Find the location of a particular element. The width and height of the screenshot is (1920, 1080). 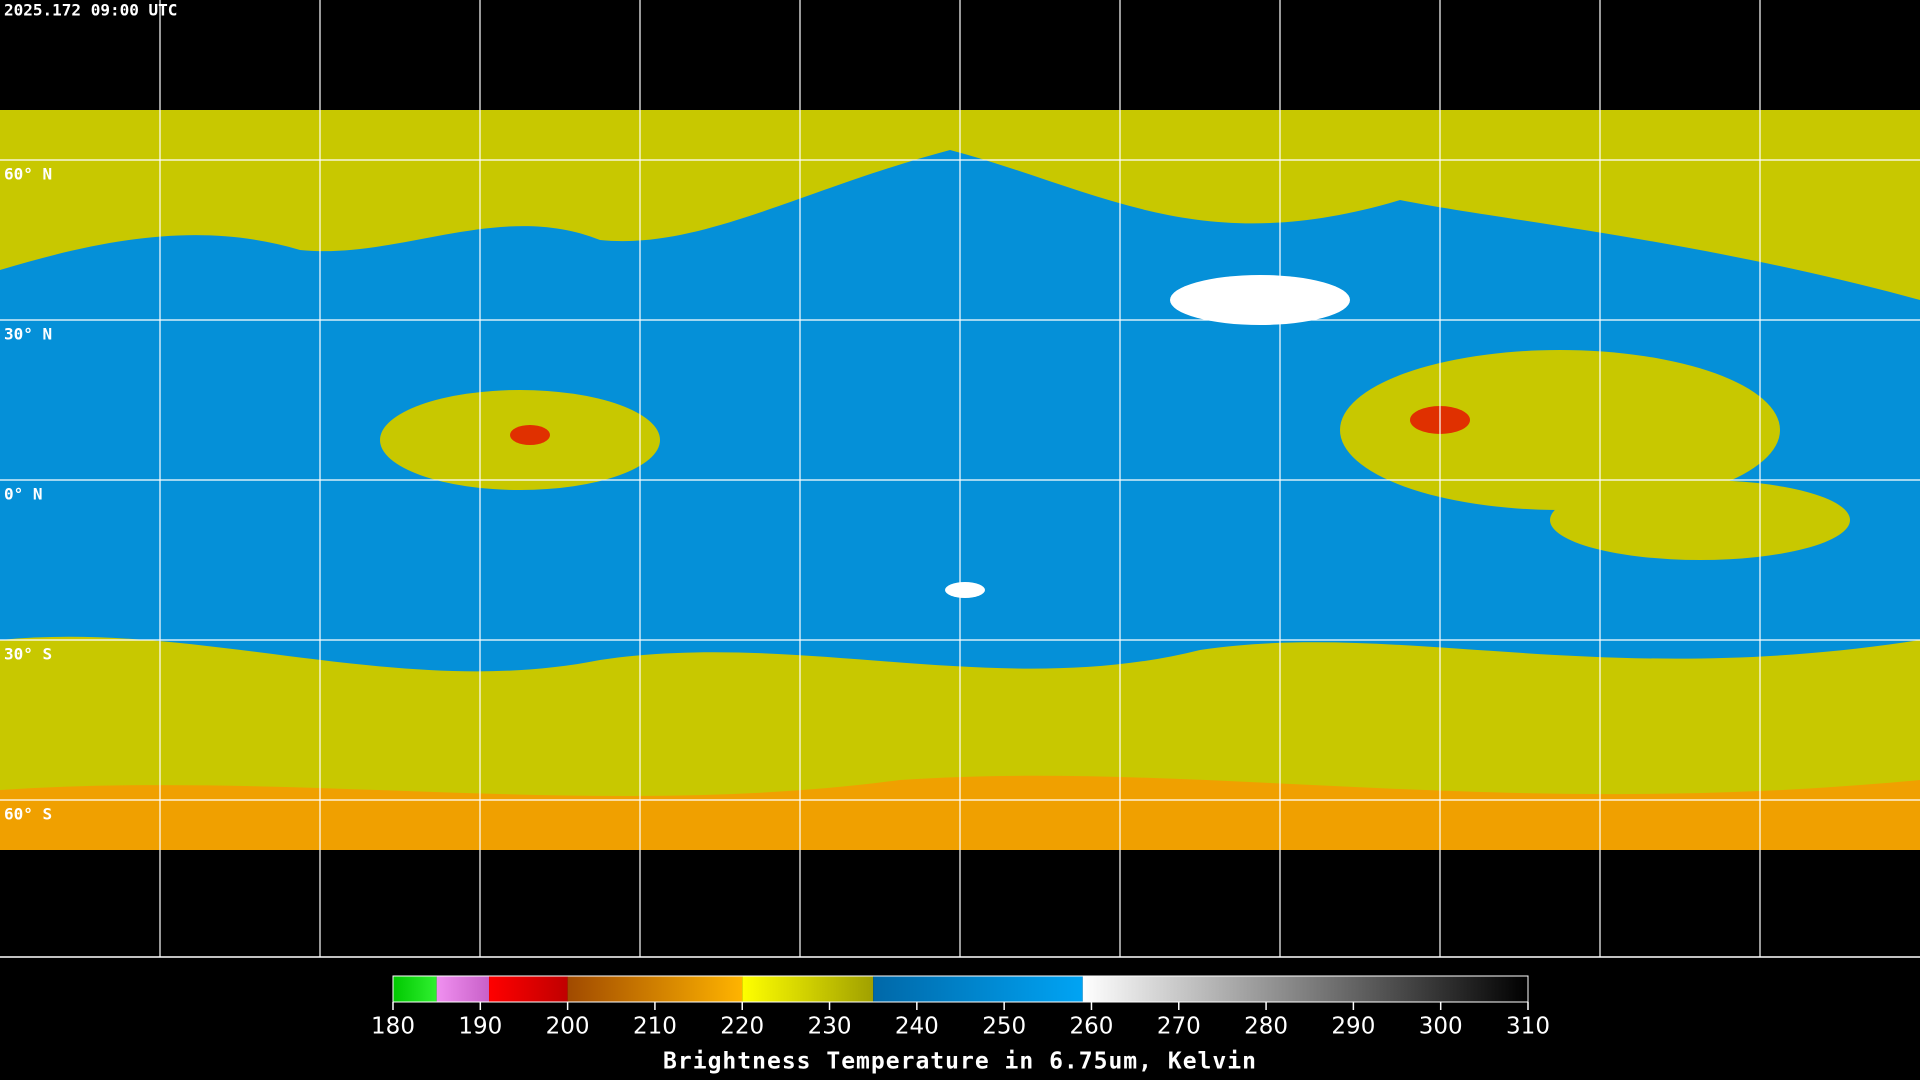

latitude-label: 30° N is located at coordinates (28, 334).